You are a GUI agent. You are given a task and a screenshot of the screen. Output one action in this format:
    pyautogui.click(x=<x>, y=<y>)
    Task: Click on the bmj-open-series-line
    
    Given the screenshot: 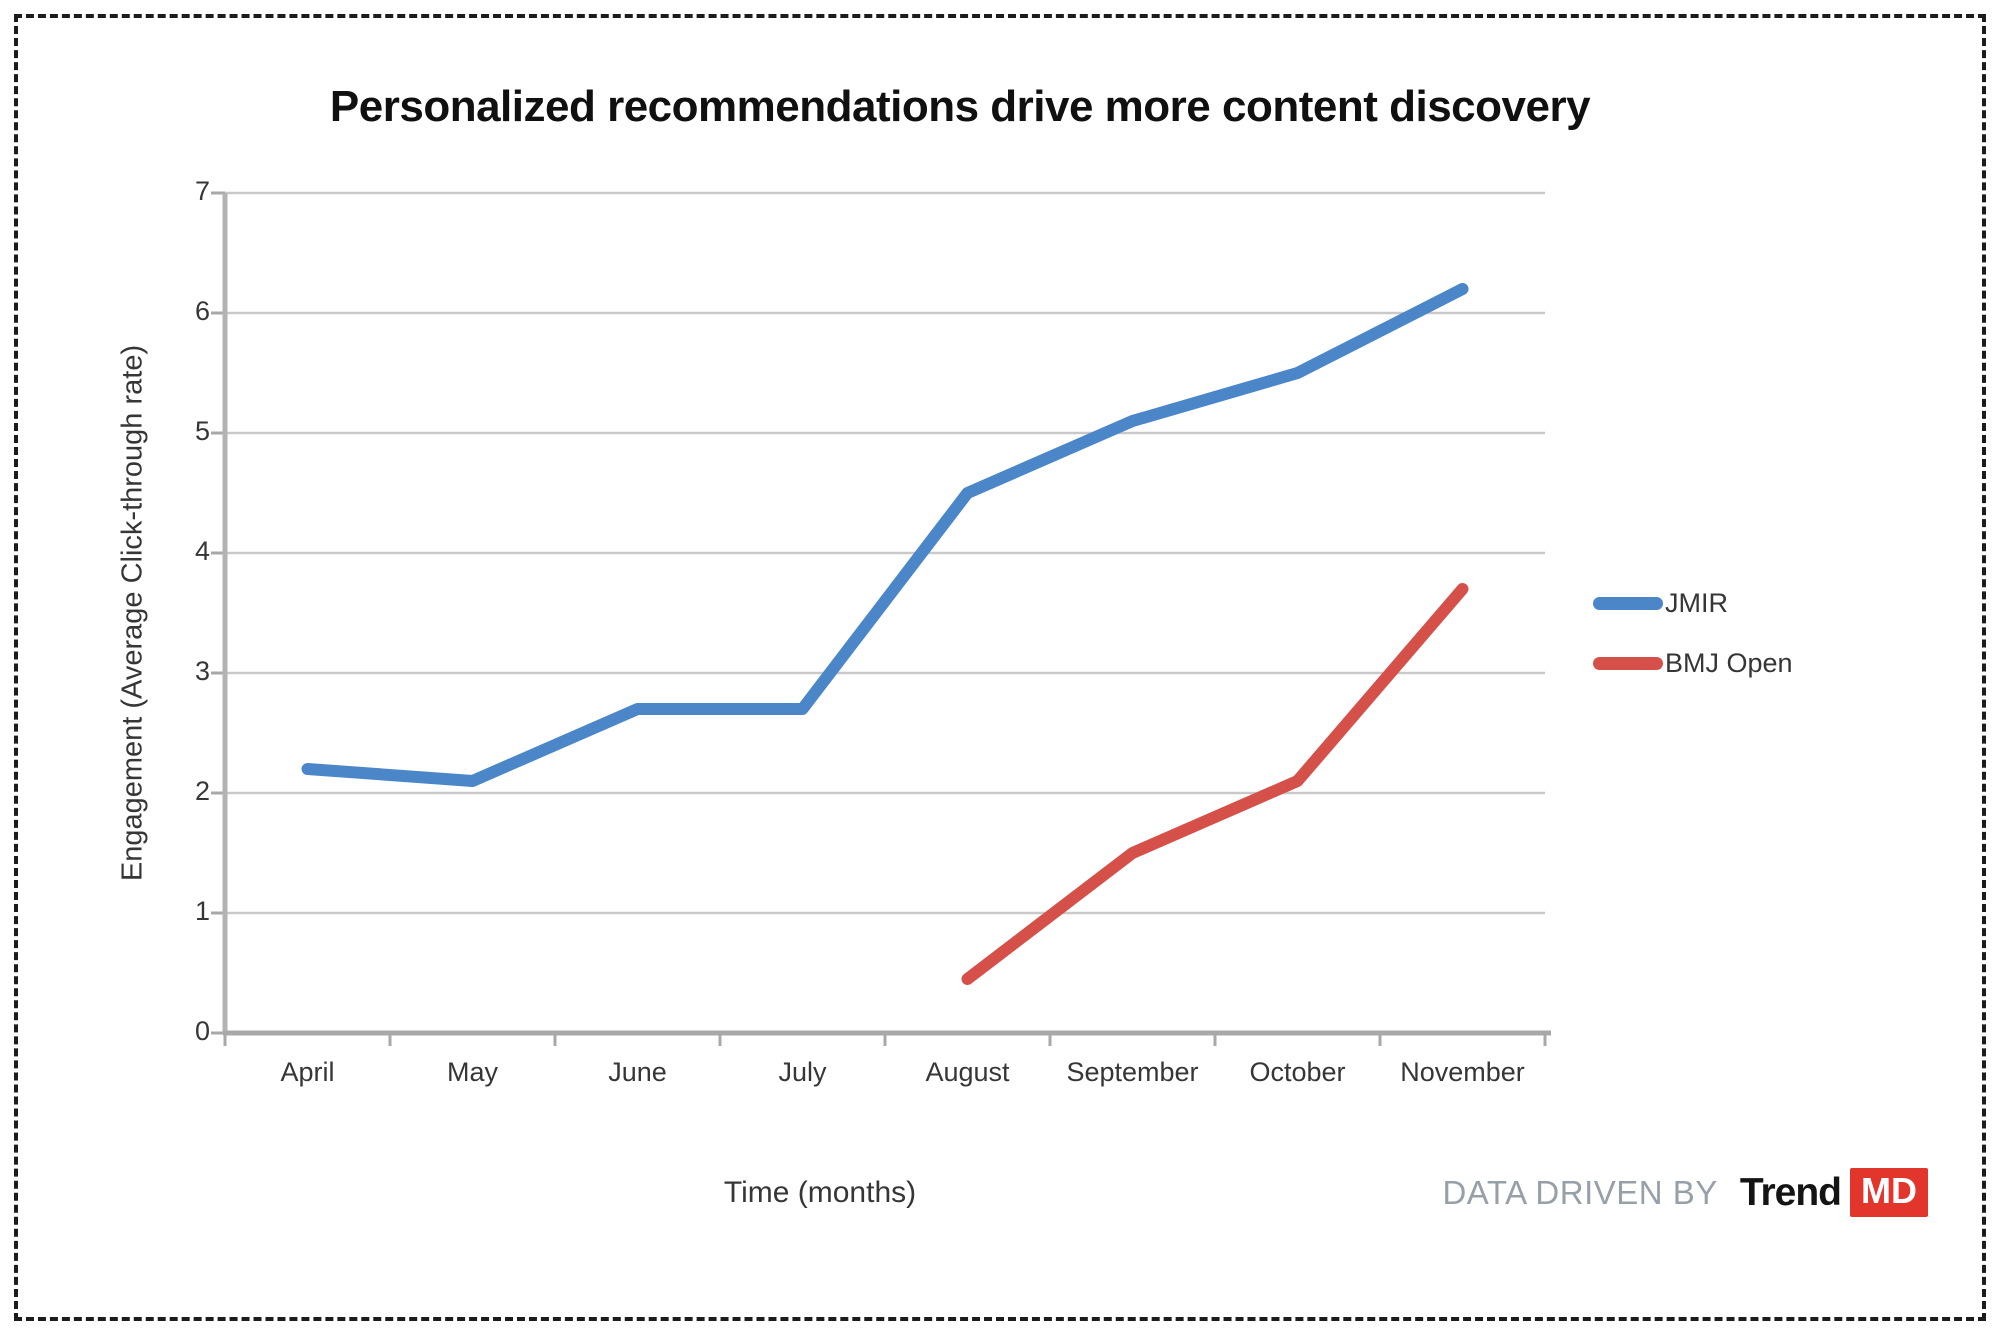 What is the action you would take?
    pyautogui.click(x=1215, y=784)
    